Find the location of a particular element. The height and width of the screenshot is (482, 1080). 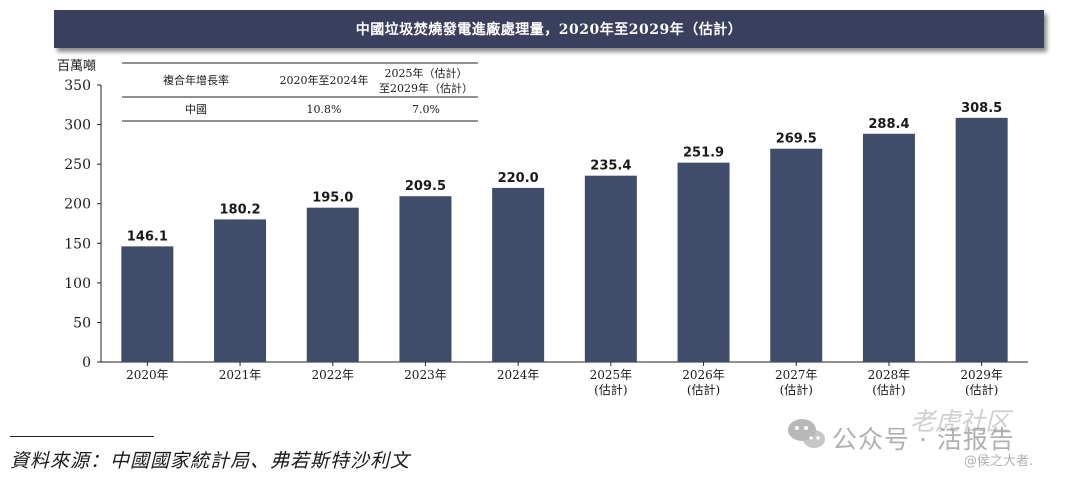

cagr-period-1: 2020年至2024年 is located at coordinates (324, 80).